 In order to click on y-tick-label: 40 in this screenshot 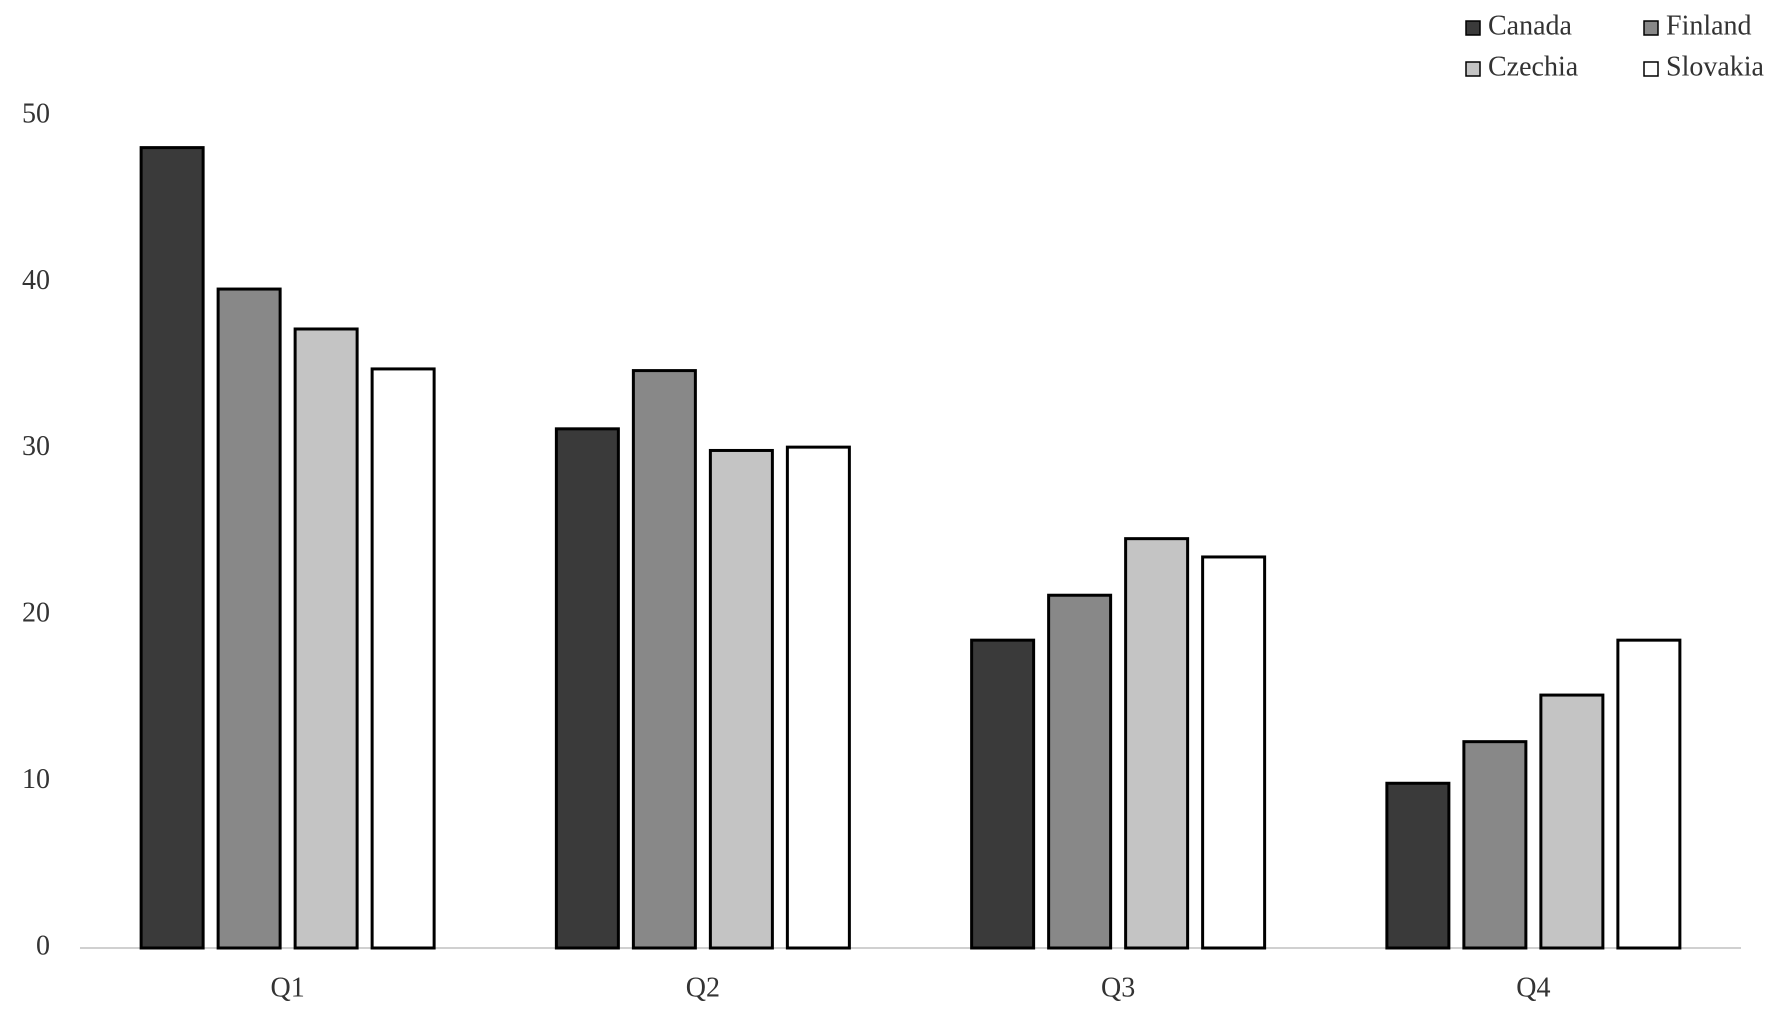, I will do `click(36, 280)`.